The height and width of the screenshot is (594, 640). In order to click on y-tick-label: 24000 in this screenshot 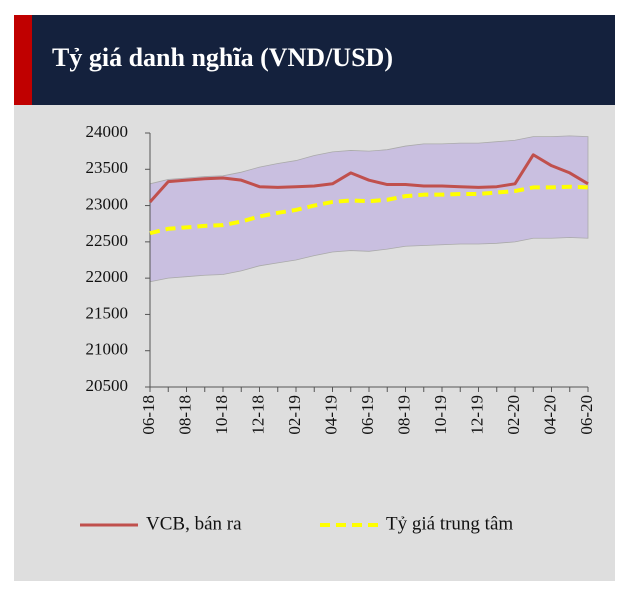, I will do `click(107, 131)`.